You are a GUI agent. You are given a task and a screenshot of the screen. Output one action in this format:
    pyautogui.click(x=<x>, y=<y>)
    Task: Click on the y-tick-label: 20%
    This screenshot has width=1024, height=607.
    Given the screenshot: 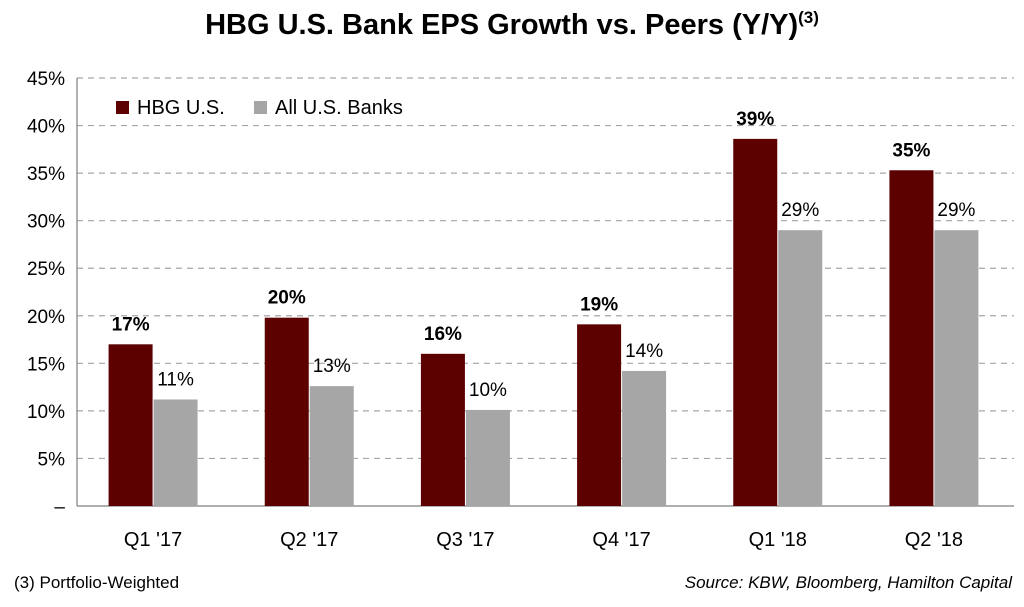 What is the action you would take?
    pyautogui.click(x=46, y=317)
    